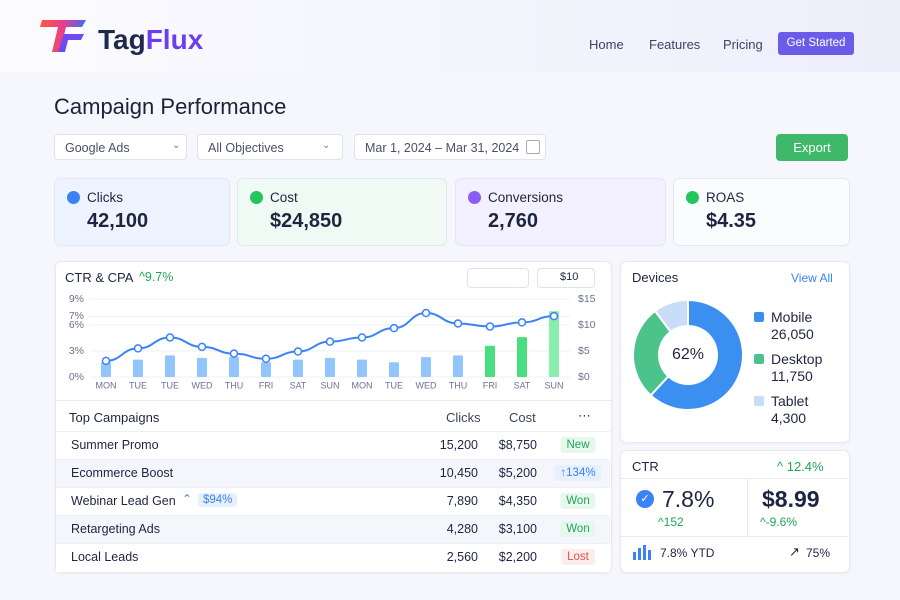 The image size is (900, 600). What do you see at coordinates (270, 147) in the screenshot?
I see `filter-select: All Objectives` at bounding box center [270, 147].